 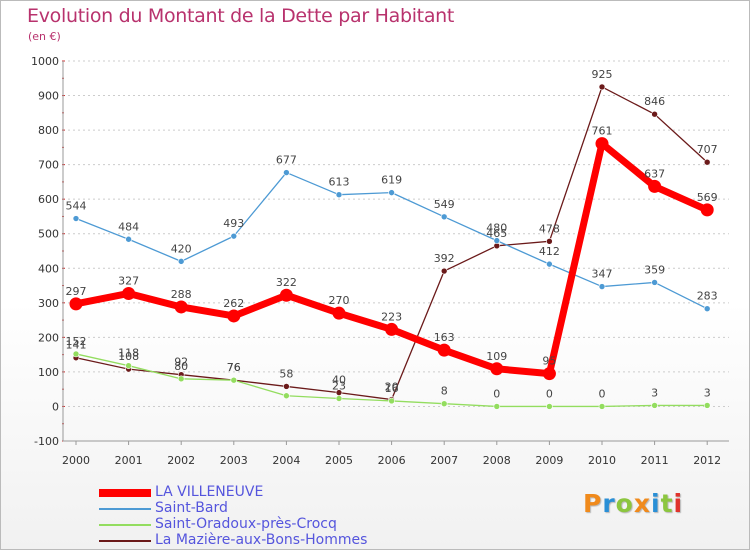 I want to click on data-label: 23, so click(x=339, y=386).